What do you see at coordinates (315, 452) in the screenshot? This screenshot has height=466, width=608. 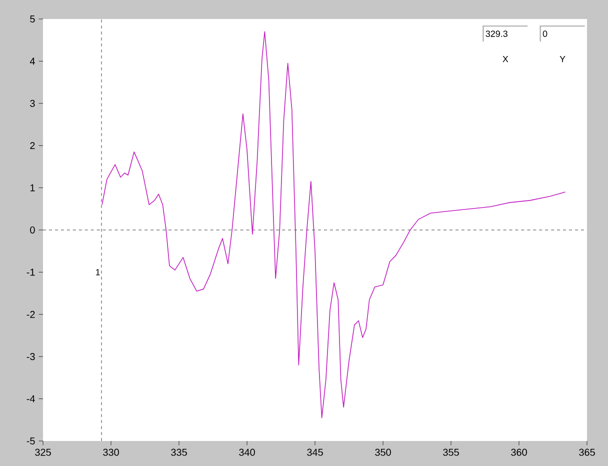 I see `x-tick-label: 345` at bounding box center [315, 452].